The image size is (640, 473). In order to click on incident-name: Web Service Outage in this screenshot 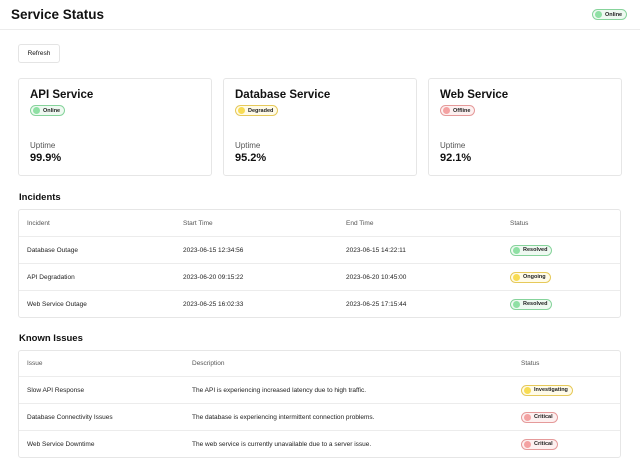, I will do `click(57, 304)`.